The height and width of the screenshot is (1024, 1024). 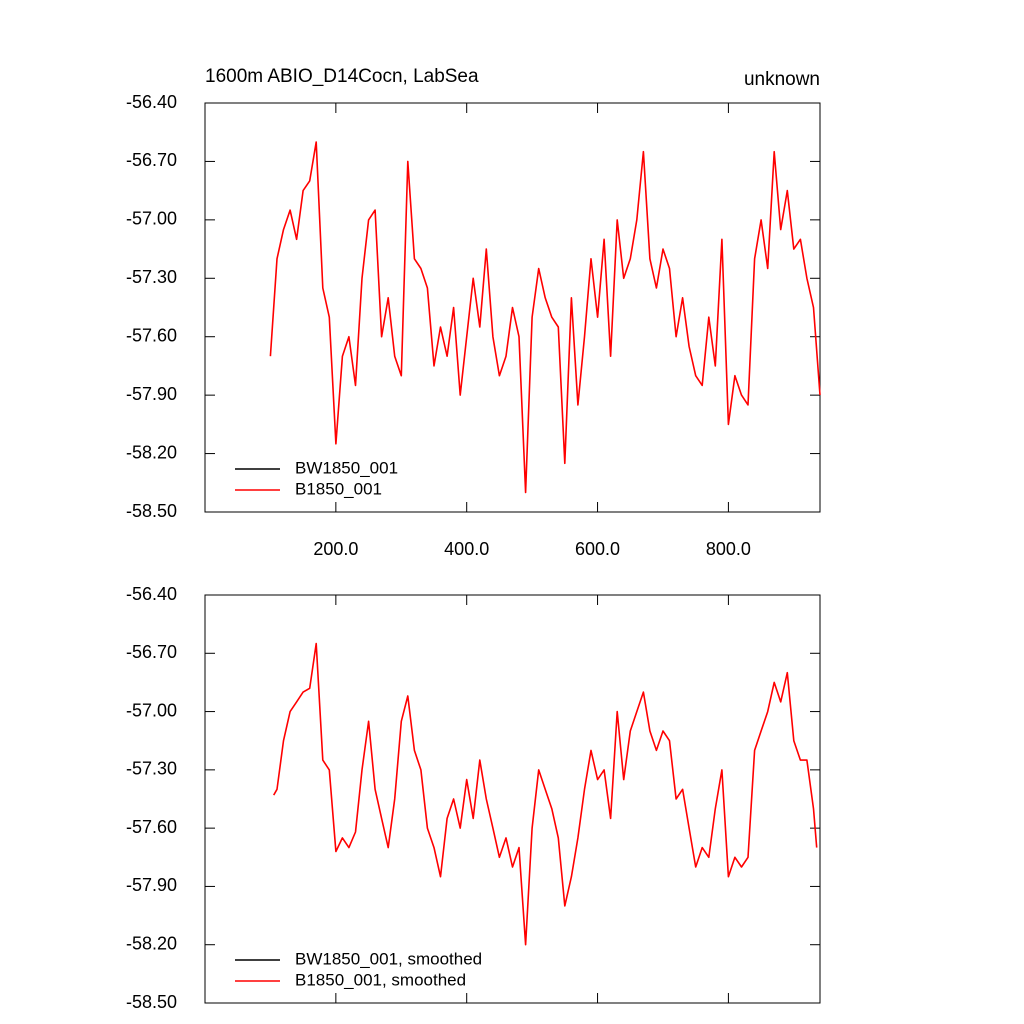 What do you see at coordinates (597, 549) in the screenshot?
I see `x-tick-label: 600.0` at bounding box center [597, 549].